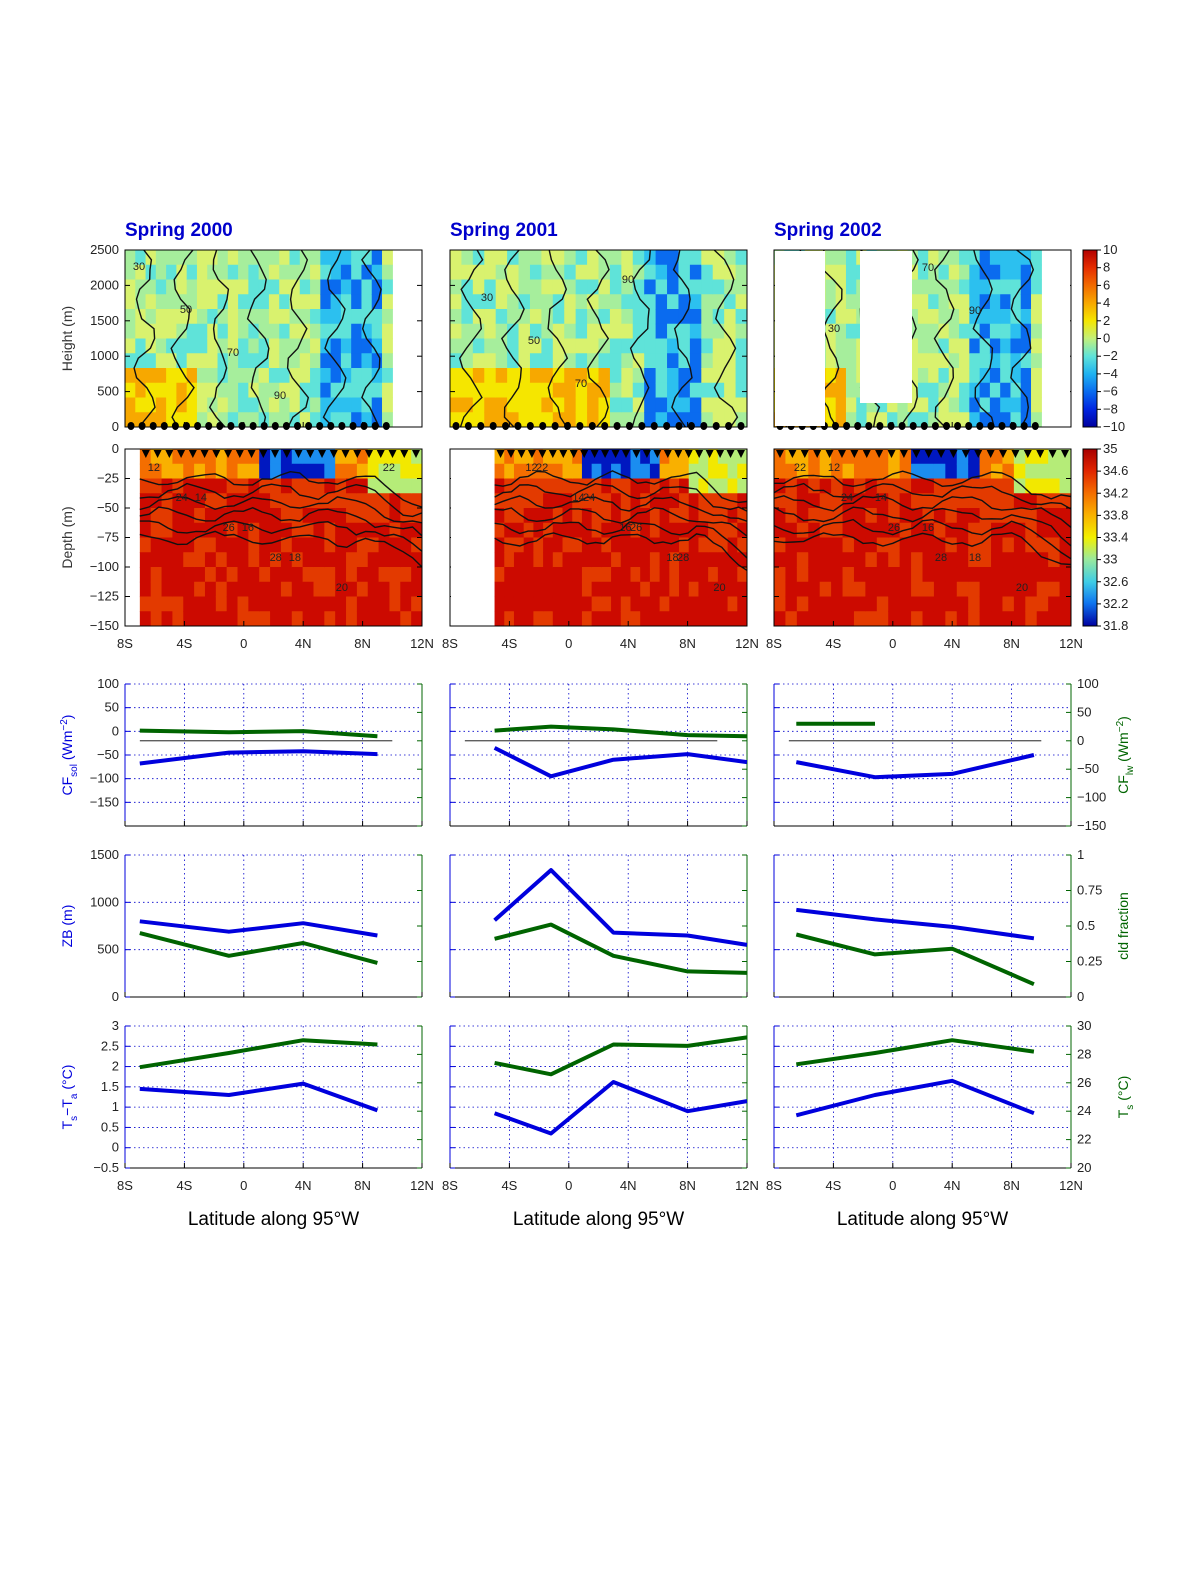  I want to click on y-tick-label: 1000, so click(104, 355).